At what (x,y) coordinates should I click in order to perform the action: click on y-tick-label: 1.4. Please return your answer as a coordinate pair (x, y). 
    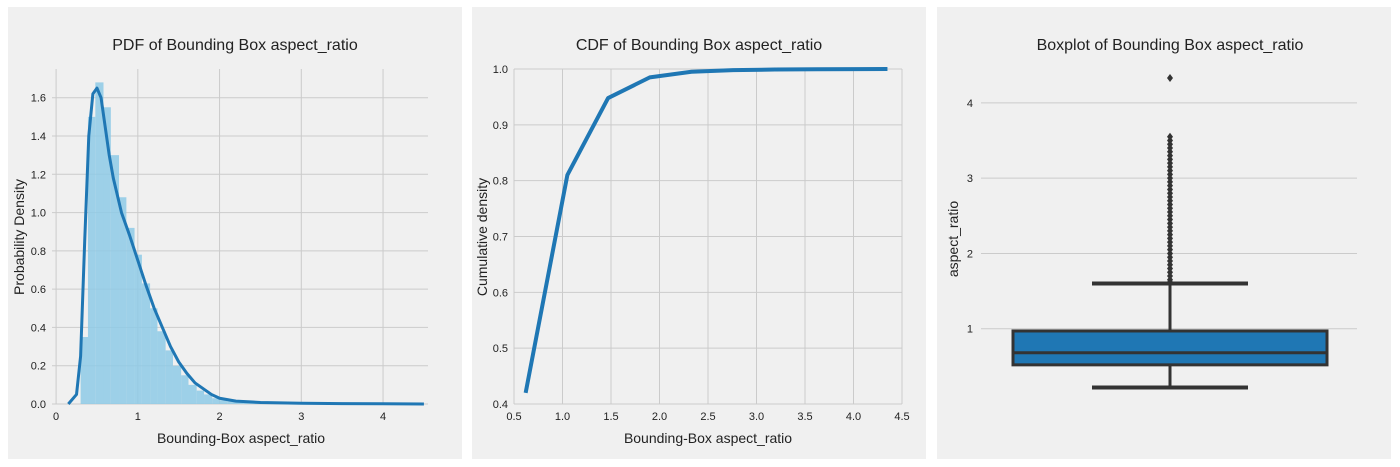
    Looking at the image, I should click on (38, 137).